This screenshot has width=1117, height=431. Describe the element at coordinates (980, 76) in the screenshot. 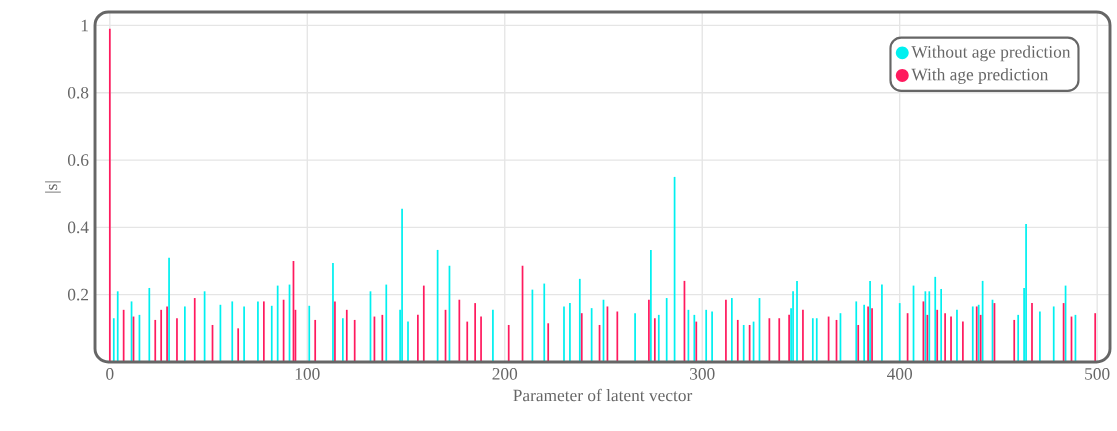

I see `legend-label: With age prediction` at that location.